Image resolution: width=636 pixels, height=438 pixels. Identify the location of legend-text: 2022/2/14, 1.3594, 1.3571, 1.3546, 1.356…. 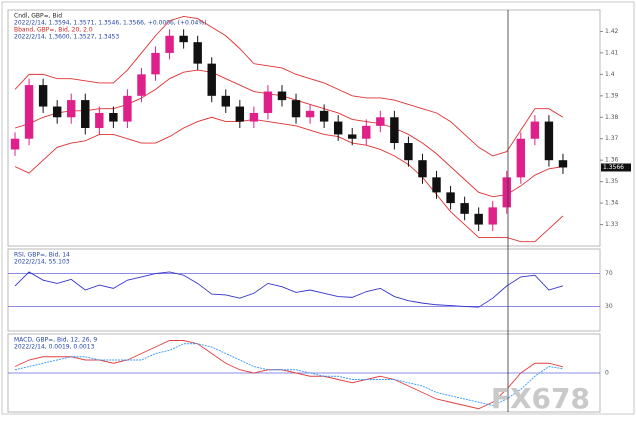
(110, 23).